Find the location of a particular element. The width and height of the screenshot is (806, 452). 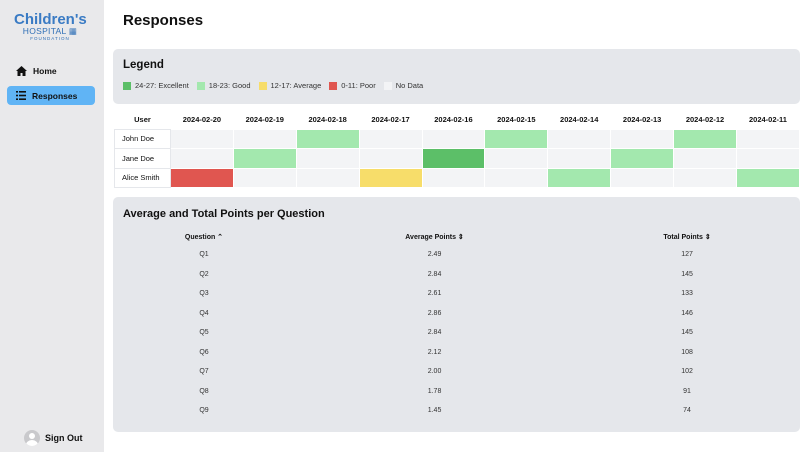

legend-item: 12-17: Average is located at coordinates (290, 85).